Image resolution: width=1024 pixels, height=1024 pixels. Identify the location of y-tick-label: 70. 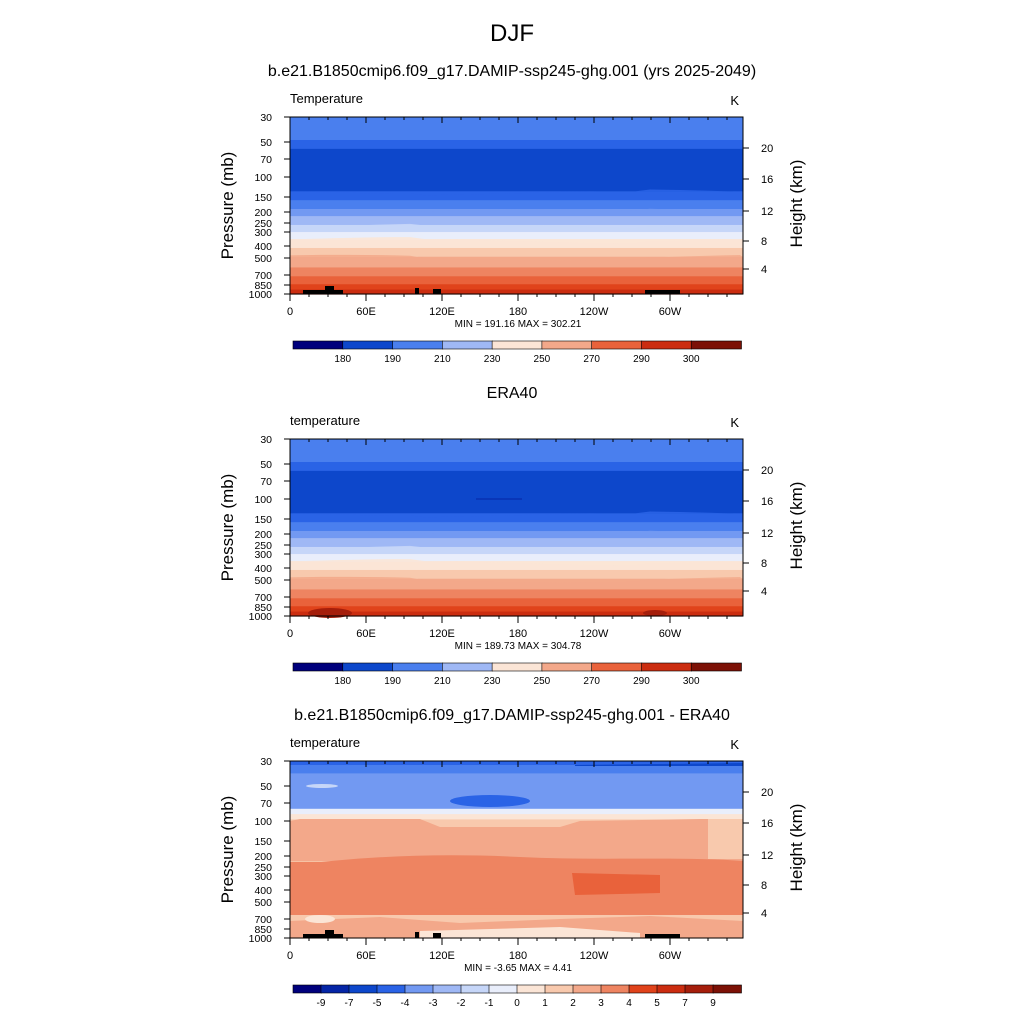
(266, 482).